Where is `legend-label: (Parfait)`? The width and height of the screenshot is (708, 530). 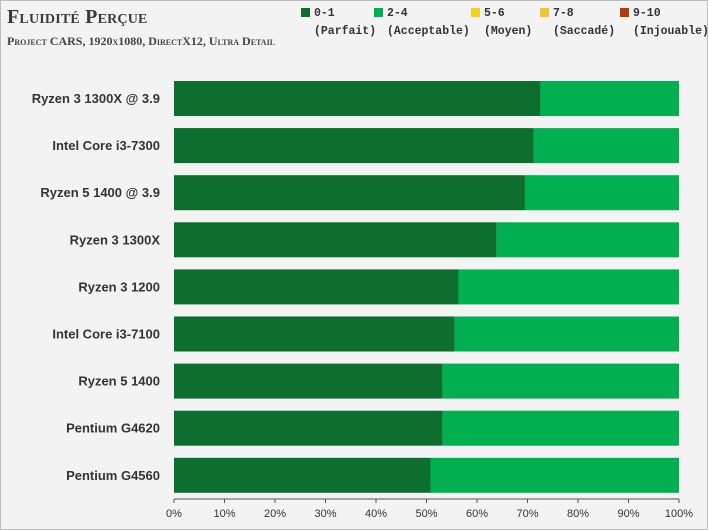
legend-label: (Parfait) is located at coordinates (345, 31).